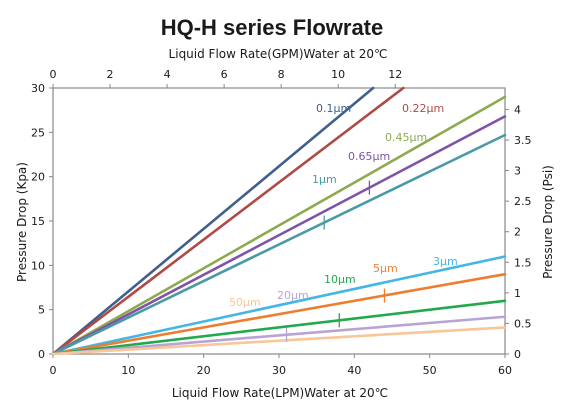  I want to click on y-axis-label: Pressure Drop (Kpa), so click(22, 222).